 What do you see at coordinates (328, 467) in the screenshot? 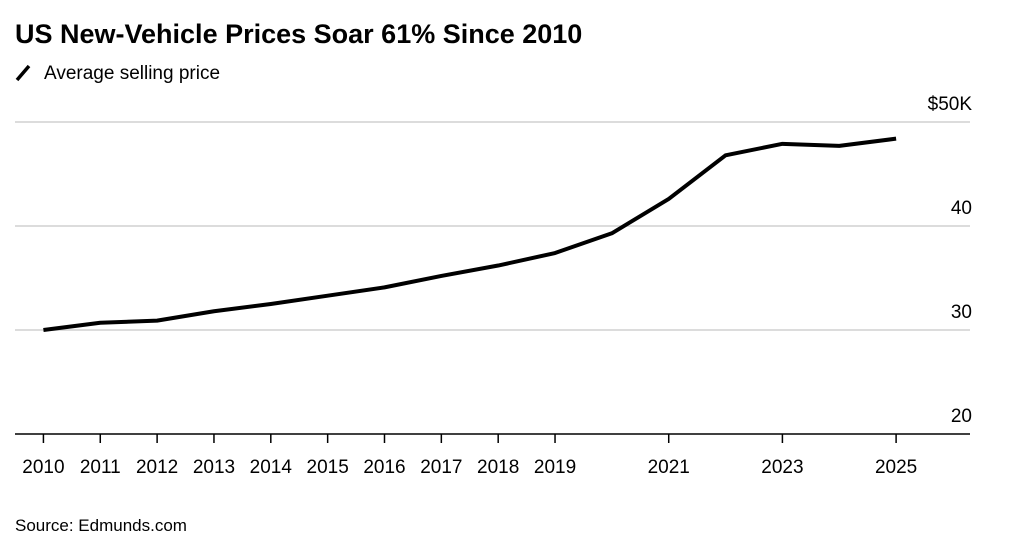
I see `x-tick-label: 2015` at bounding box center [328, 467].